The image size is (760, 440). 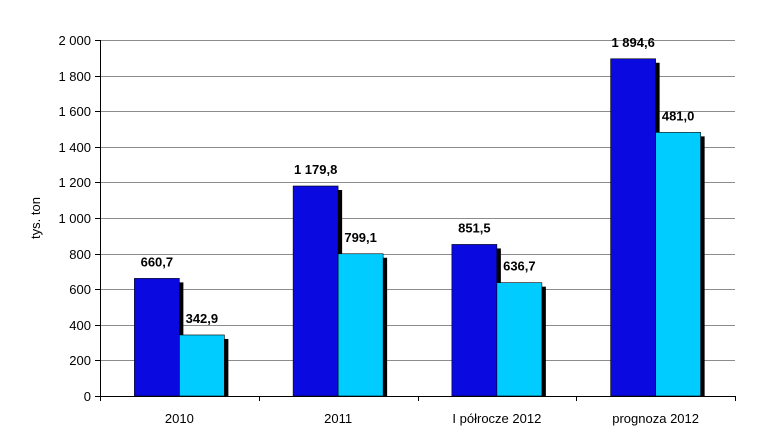 What do you see at coordinates (360, 237) in the screenshot?
I see `data-label: 799,1` at bounding box center [360, 237].